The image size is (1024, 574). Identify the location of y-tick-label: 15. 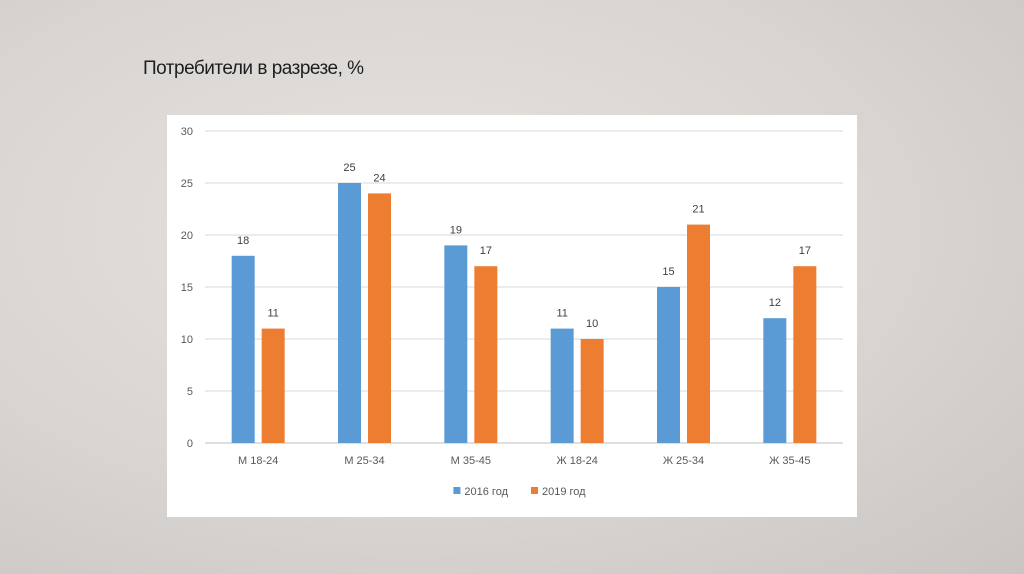
(187, 288).